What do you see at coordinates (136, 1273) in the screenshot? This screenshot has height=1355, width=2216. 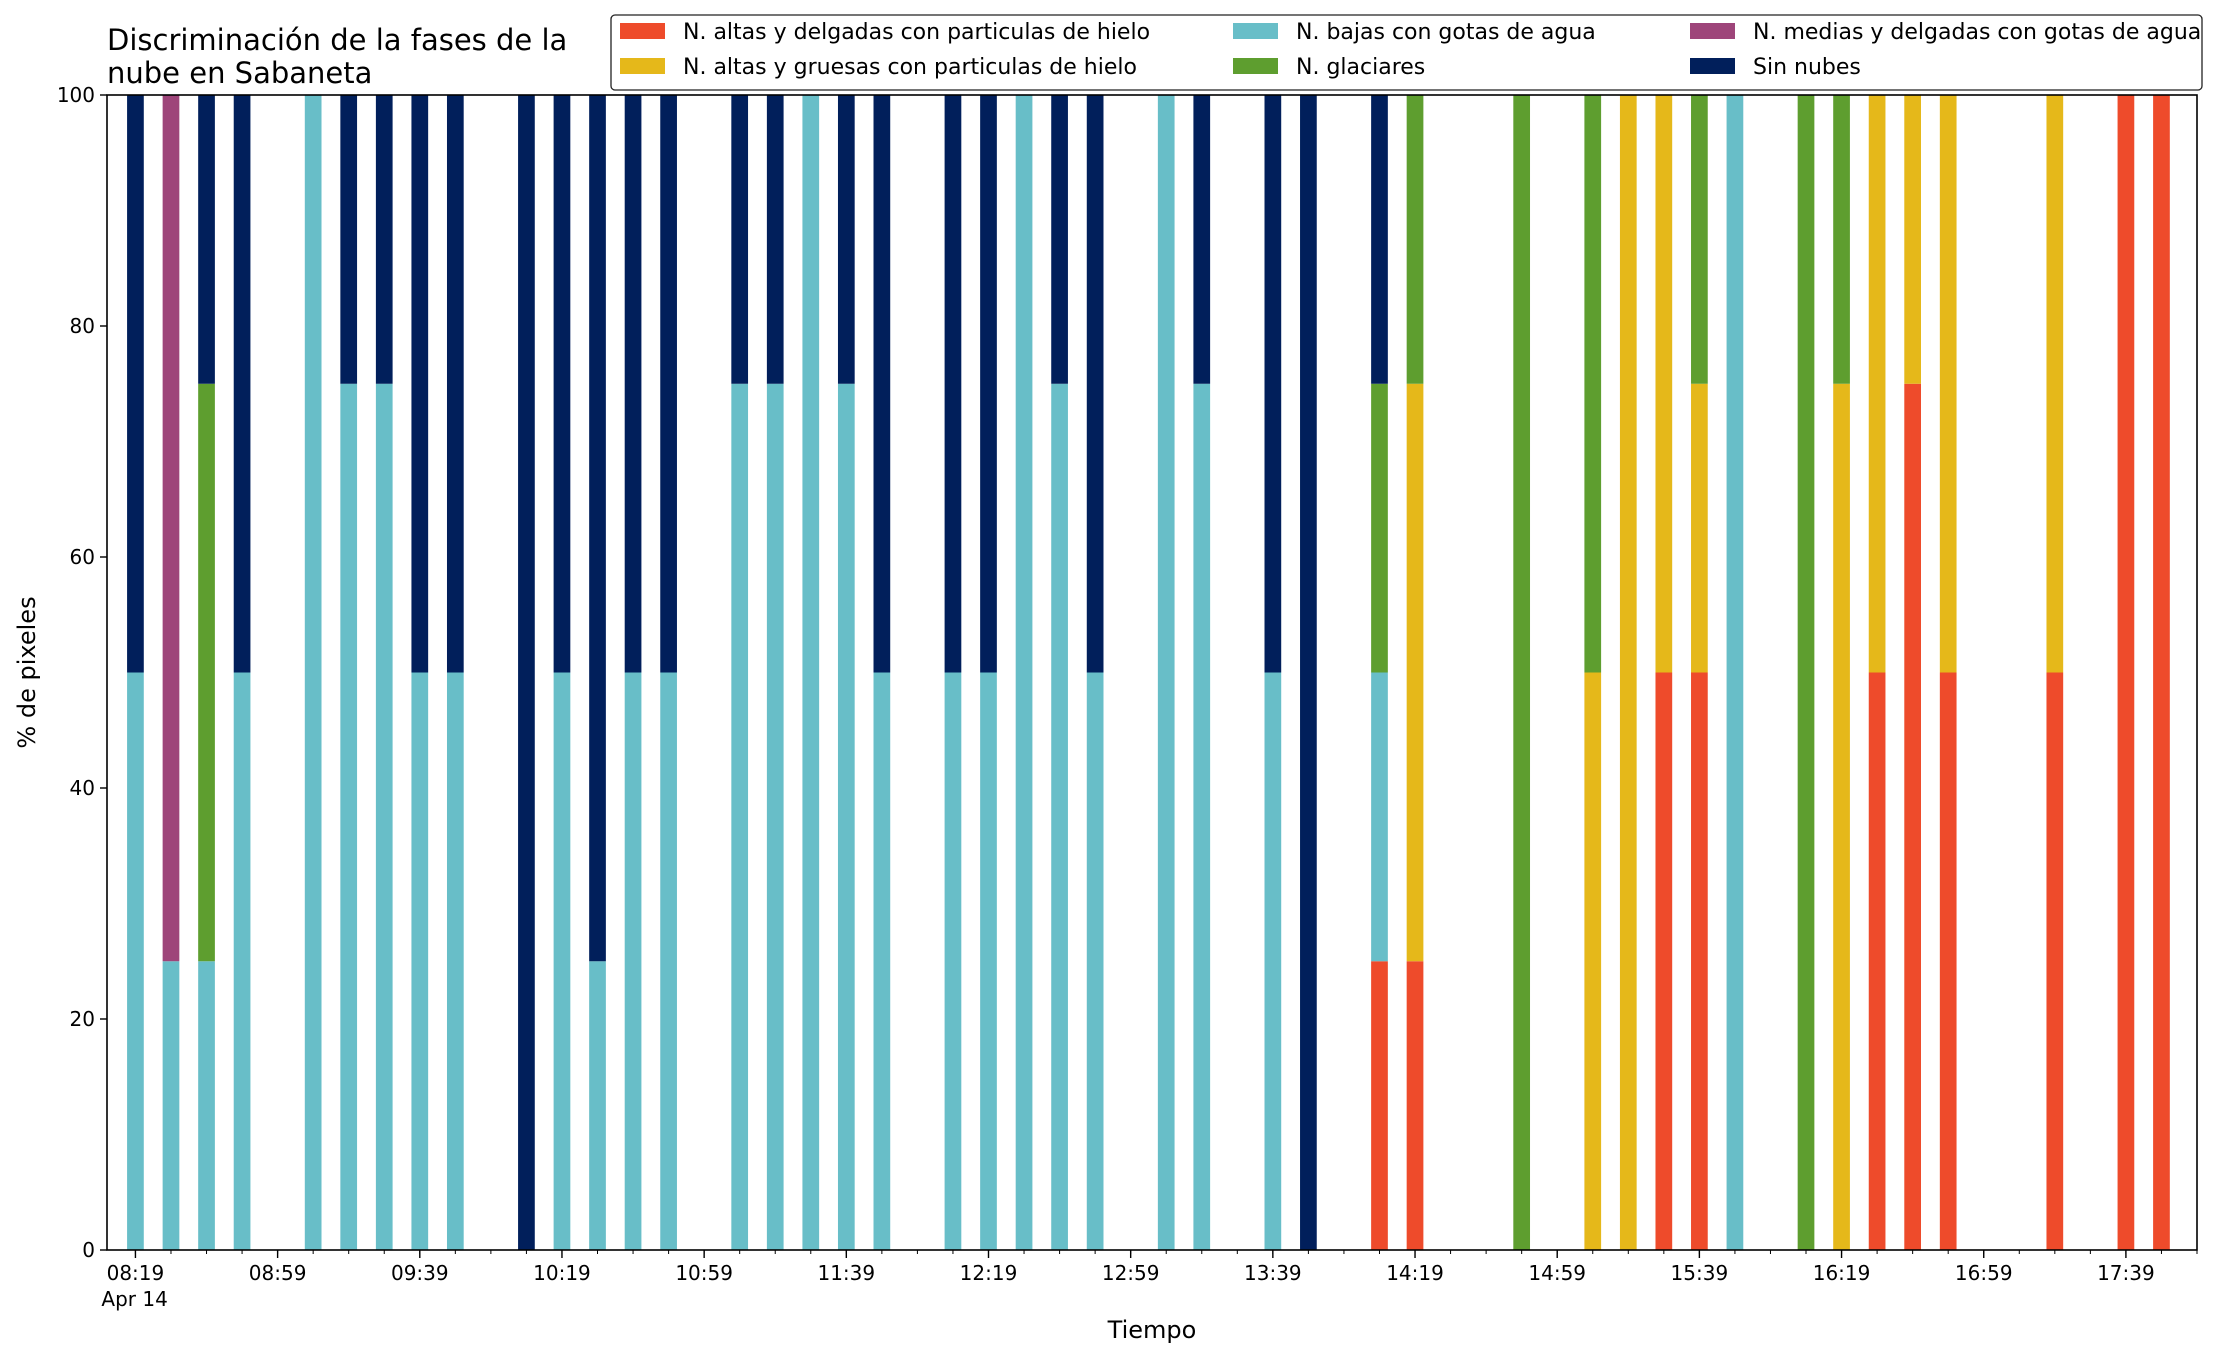 I see `x-tick-label: 08:19` at bounding box center [136, 1273].